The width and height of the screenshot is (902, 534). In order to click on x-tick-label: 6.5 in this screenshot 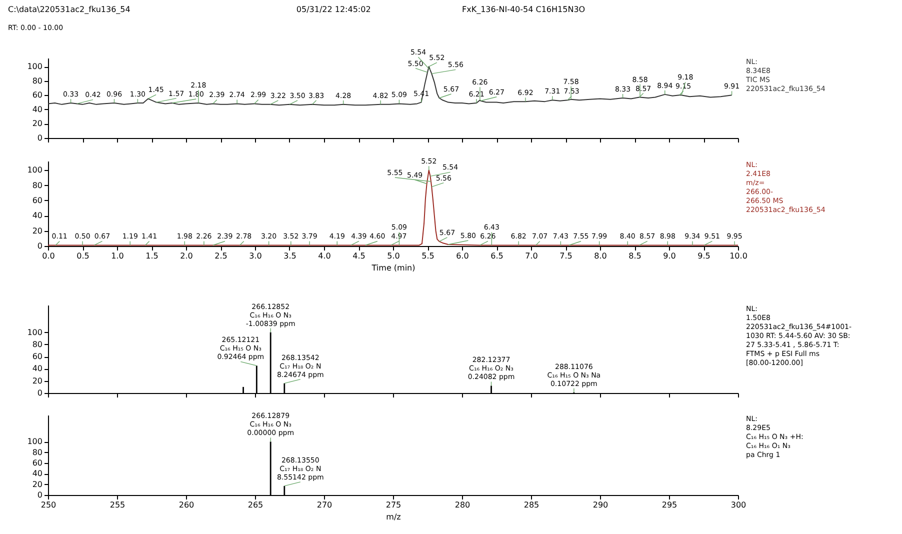, I will do `click(497, 256)`.